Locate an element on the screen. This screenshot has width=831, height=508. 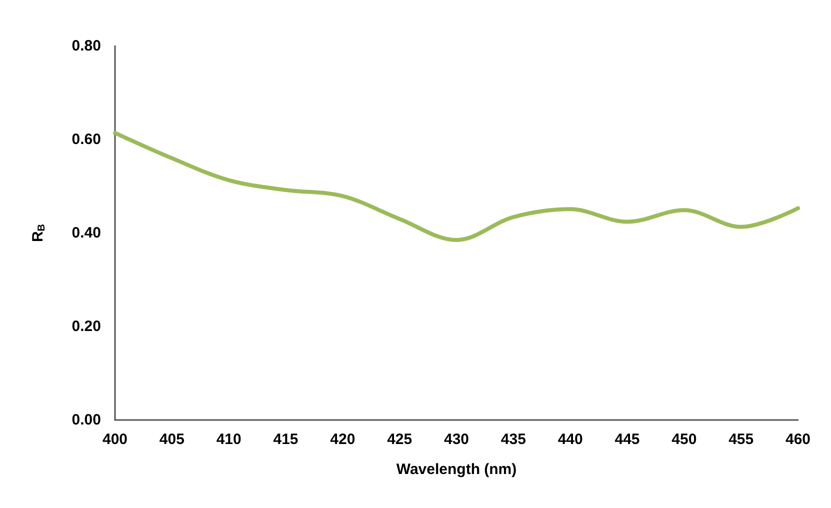
x-tick-label: 430 is located at coordinates (457, 439).